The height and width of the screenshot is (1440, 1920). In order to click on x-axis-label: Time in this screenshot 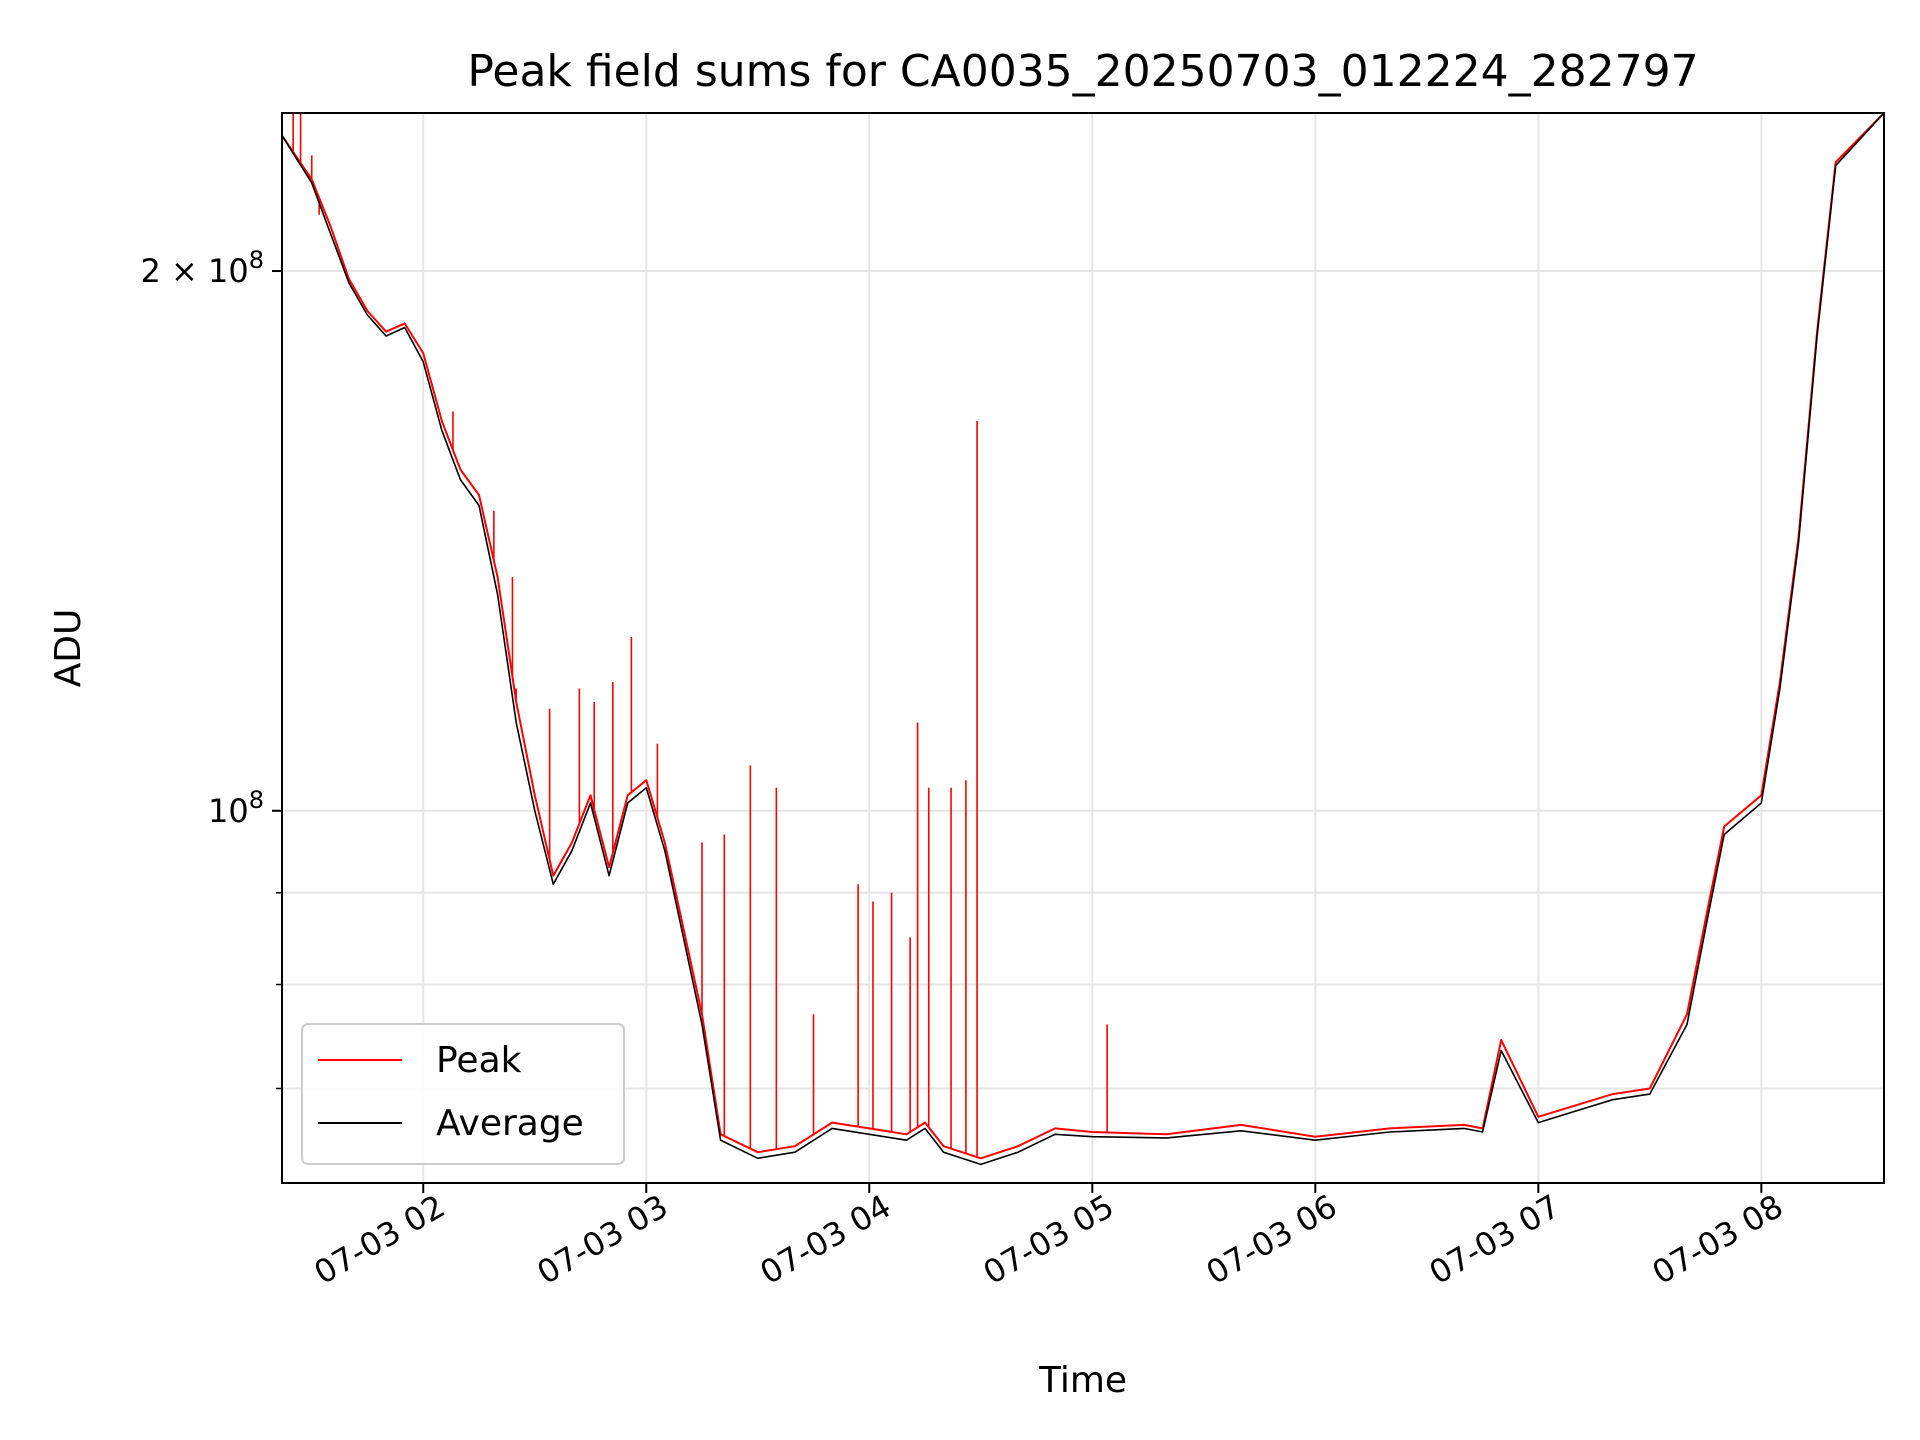, I will do `click(1082, 1380)`.